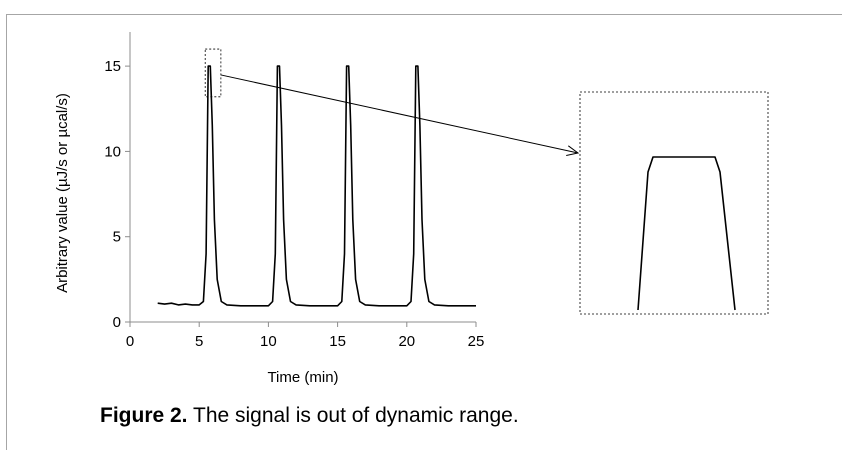 This screenshot has width=842, height=450. Describe the element at coordinates (112, 66) in the screenshot. I see `y-tick-label: 15` at that location.